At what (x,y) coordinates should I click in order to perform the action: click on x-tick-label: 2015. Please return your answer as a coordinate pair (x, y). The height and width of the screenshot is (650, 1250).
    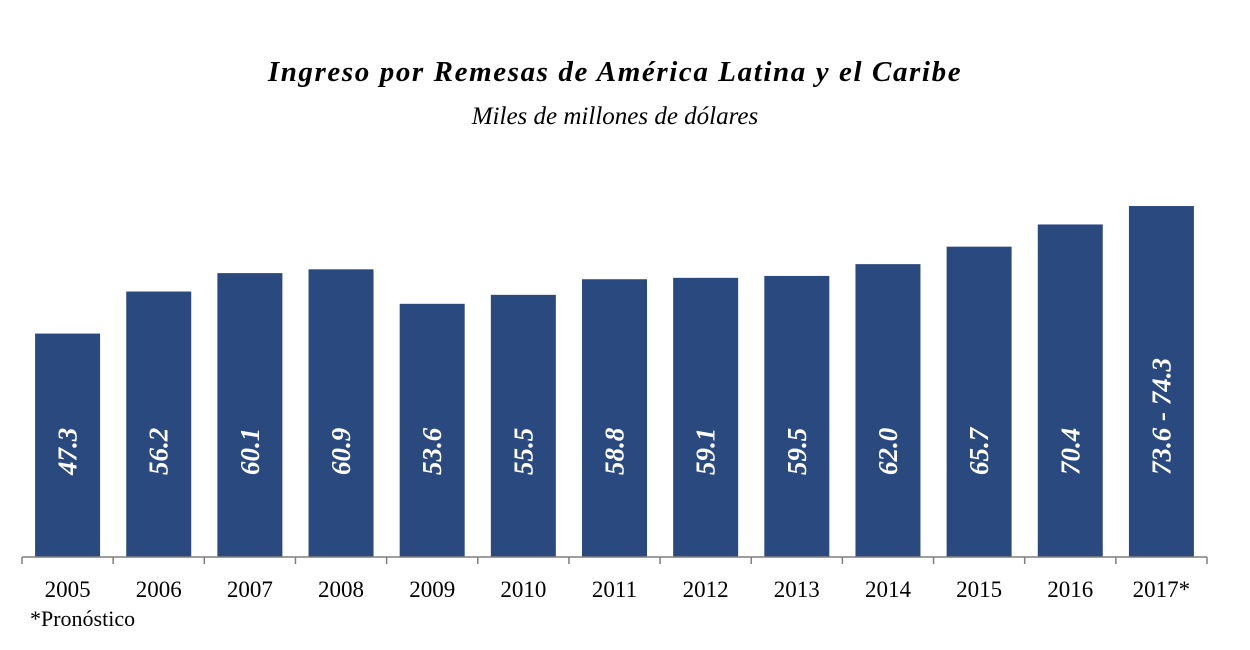
    Looking at the image, I should click on (979, 589).